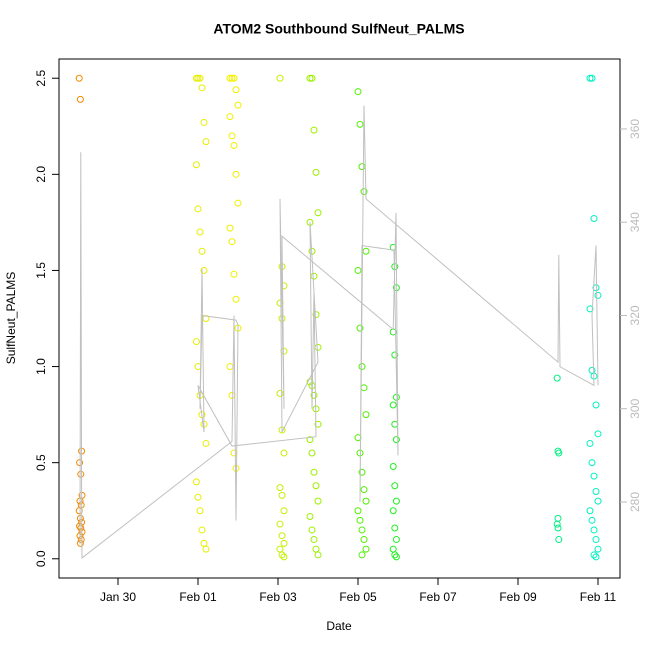  Describe the element at coordinates (338, 29) in the screenshot. I see `chart-title: ATOM2 Southbound SulfNeut_PALMS` at that location.